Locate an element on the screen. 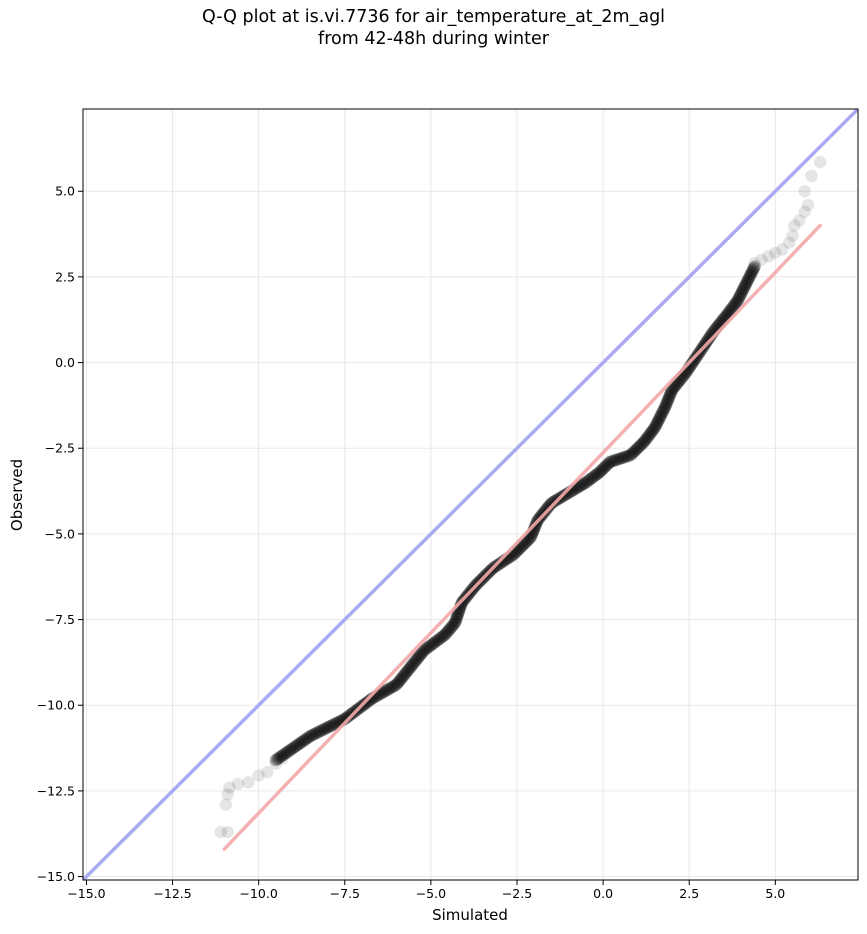 The image size is (867, 934). x-tick-label: −15.0 is located at coordinates (86, 893).